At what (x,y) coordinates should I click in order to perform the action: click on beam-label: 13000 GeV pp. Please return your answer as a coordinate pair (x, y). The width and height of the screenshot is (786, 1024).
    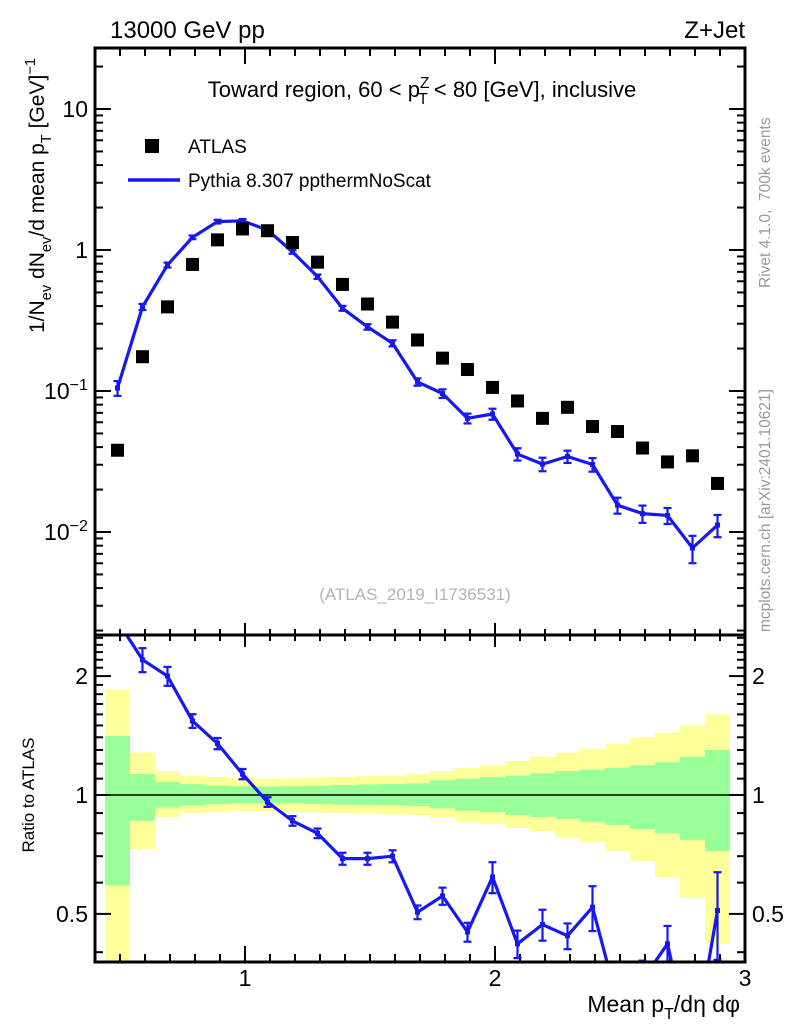
    Looking at the image, I should click on (187, 30).